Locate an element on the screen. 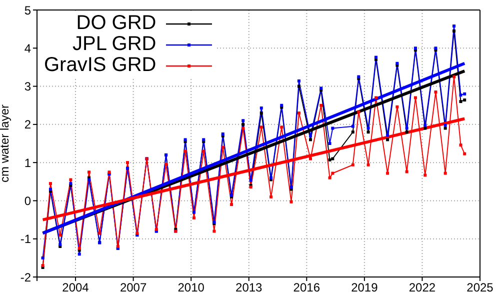 Image resolution: width=500 pixels, height=298 pixels. x-tick-label: 2013 is located at coordinates (249, 287).